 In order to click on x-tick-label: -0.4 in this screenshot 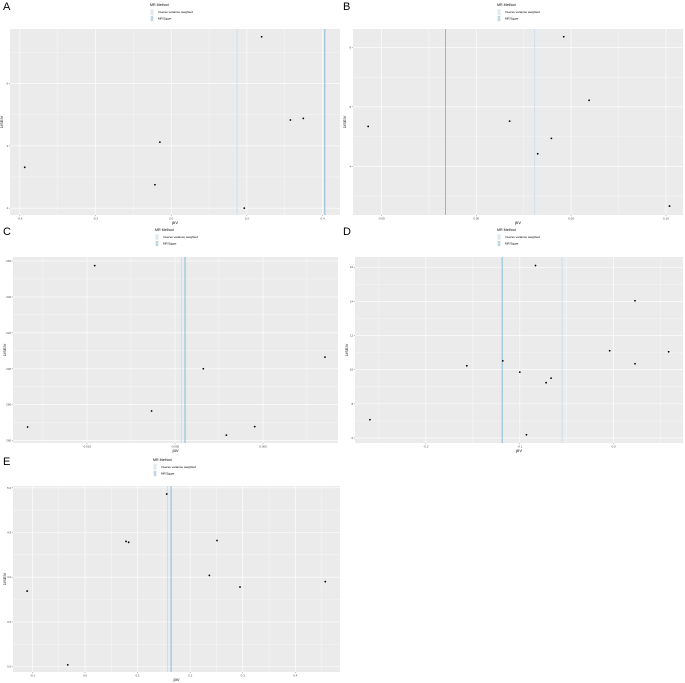, I will do `click(20, 219)`.